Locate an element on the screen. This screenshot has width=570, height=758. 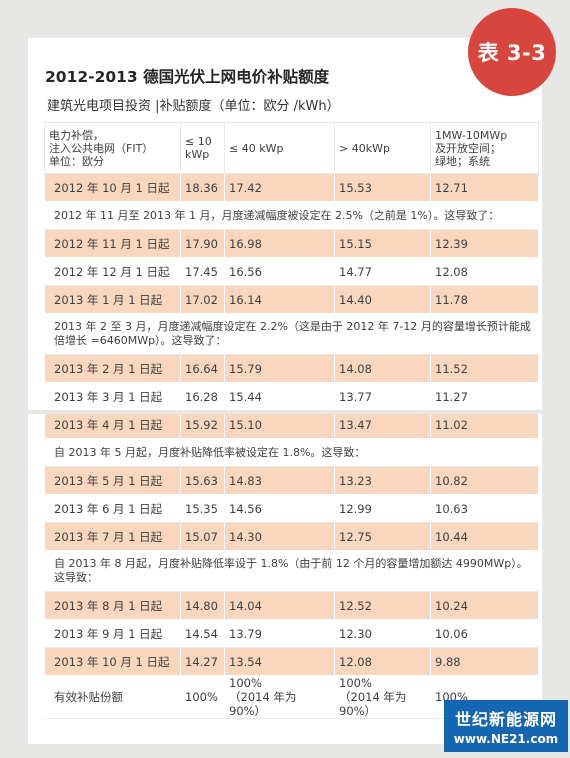
value-cell: 14.54 is located at coordinates (202, 633).